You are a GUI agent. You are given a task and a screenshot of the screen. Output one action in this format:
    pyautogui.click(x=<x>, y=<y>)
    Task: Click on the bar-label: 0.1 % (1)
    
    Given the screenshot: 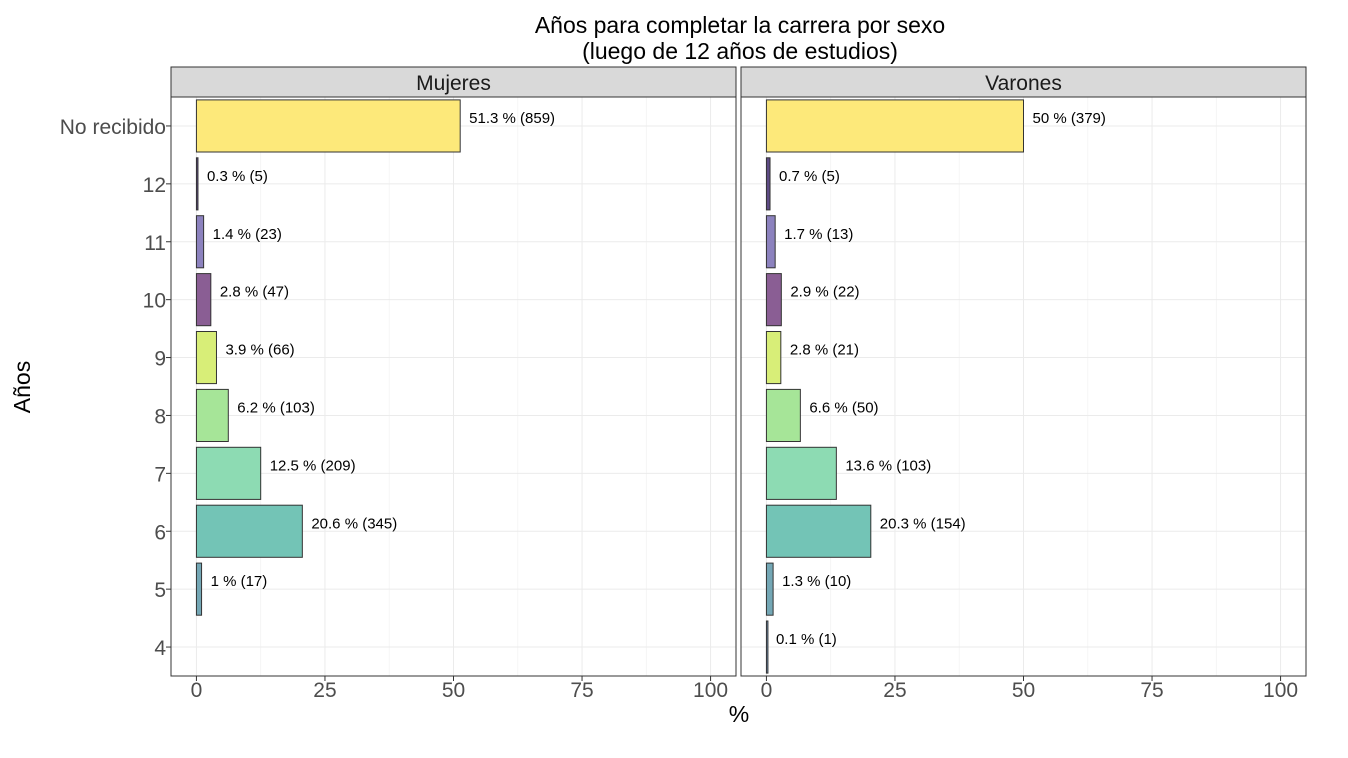 What is the action you would take?
    pyautogui.click(x=806, y=639)
    